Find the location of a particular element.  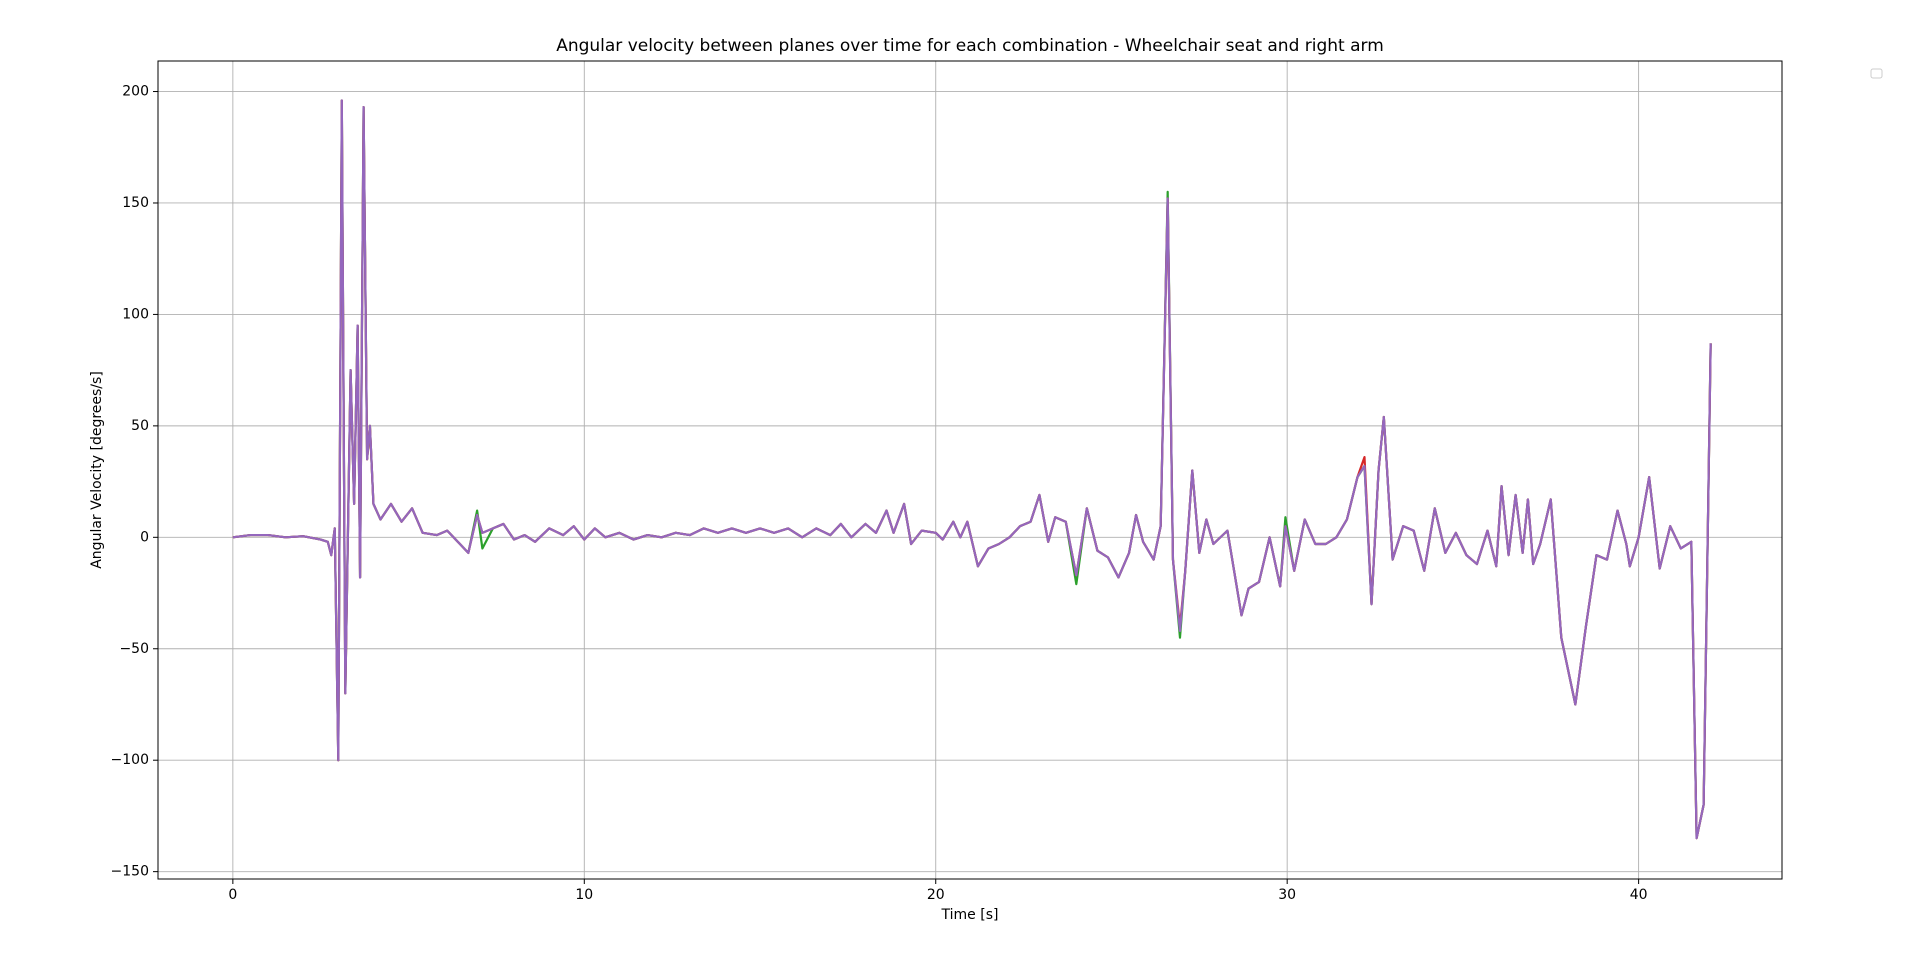

x-axis-label: Time [s] is located at coordinates (970, 915).